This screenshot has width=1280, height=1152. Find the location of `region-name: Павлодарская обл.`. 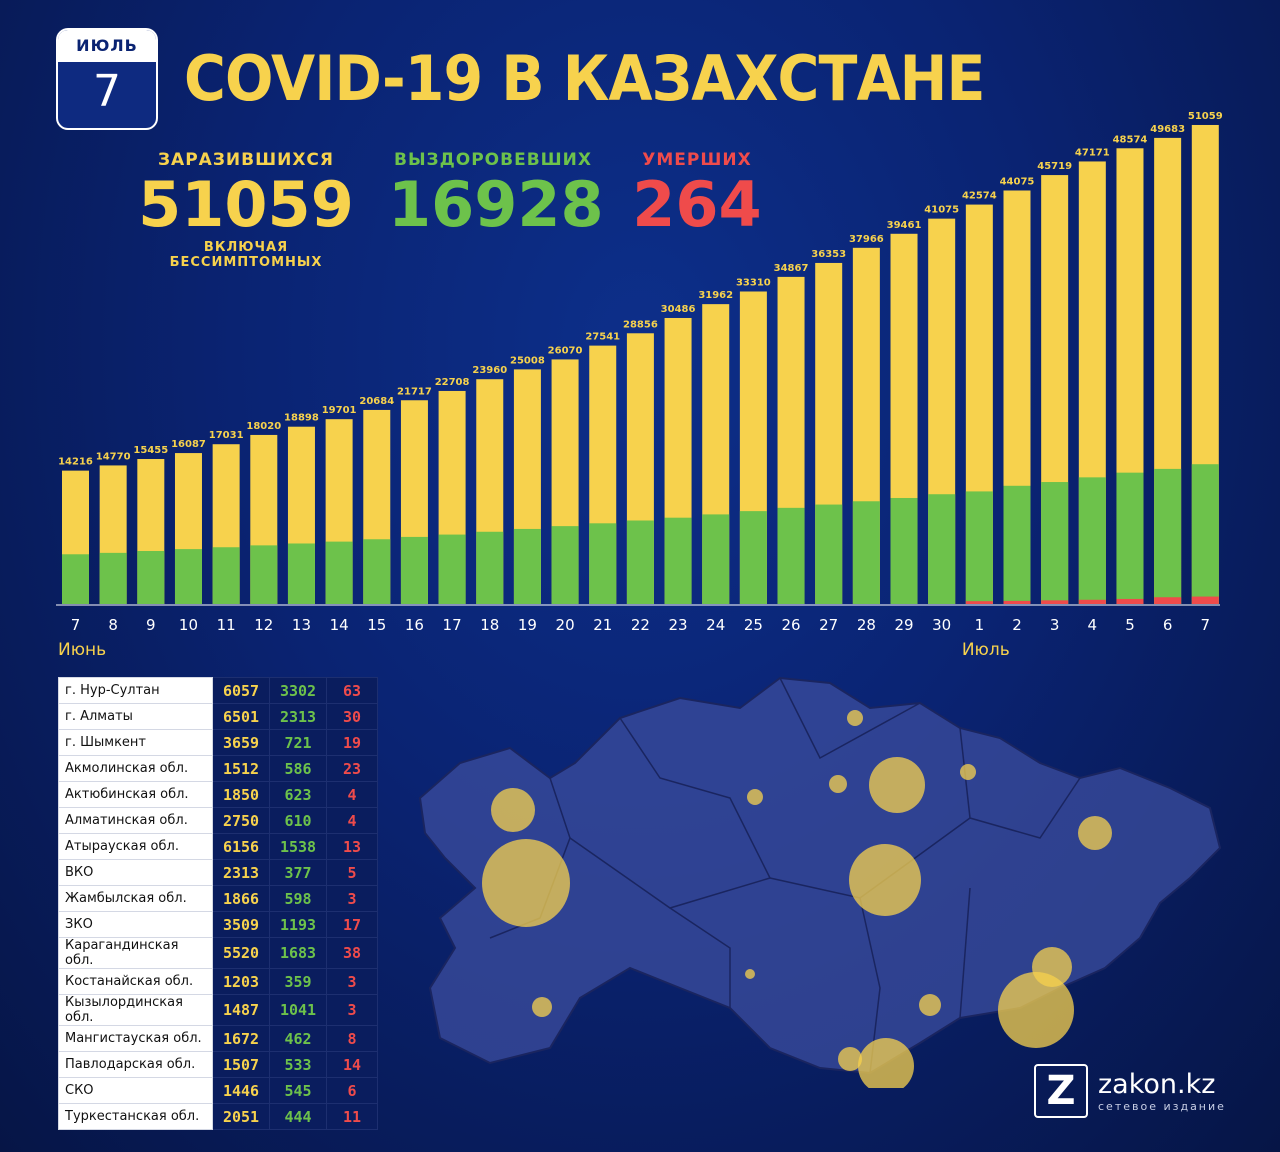

region-name: Павлодарская обл. is located at coordinates (135, 1064).